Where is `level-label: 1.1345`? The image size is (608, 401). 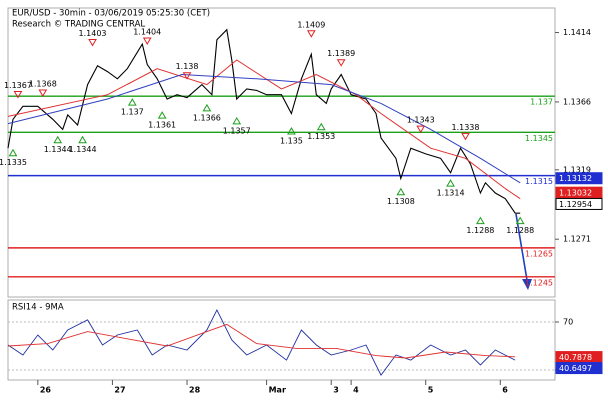
level-label: 1.1345 is located at coordinates (539, 138).